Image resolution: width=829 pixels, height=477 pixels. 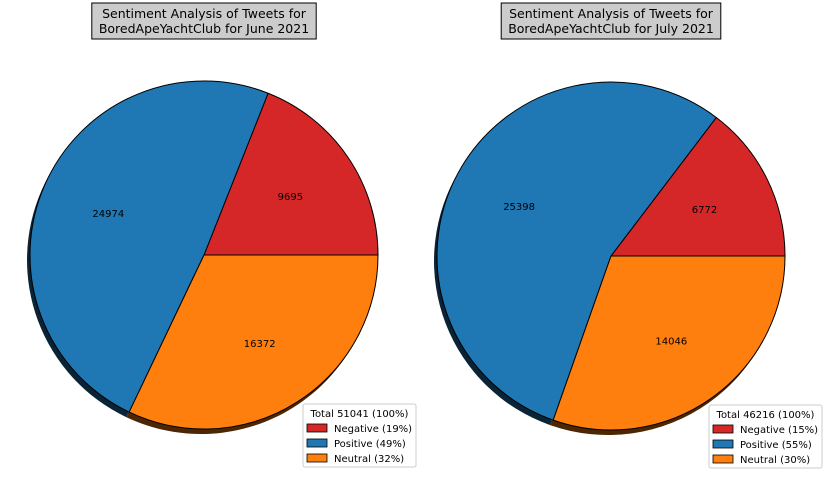 What do you see at coordinates (519, 207) in the screenshot?
I see `slice-value-label-positive: 25398` at bounding box center [519, 207].